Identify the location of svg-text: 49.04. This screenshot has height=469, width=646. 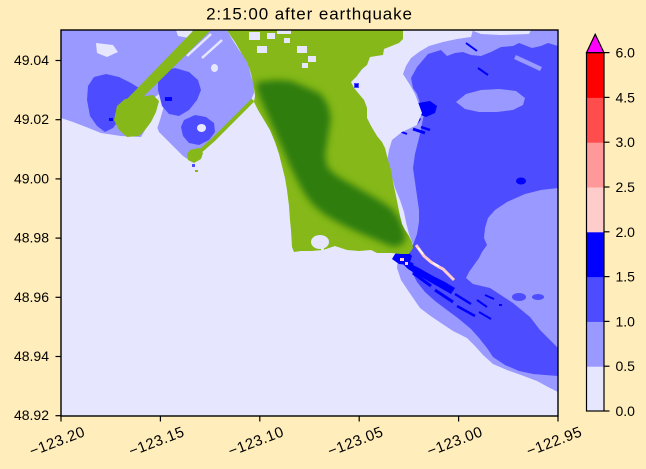
(31, 60).